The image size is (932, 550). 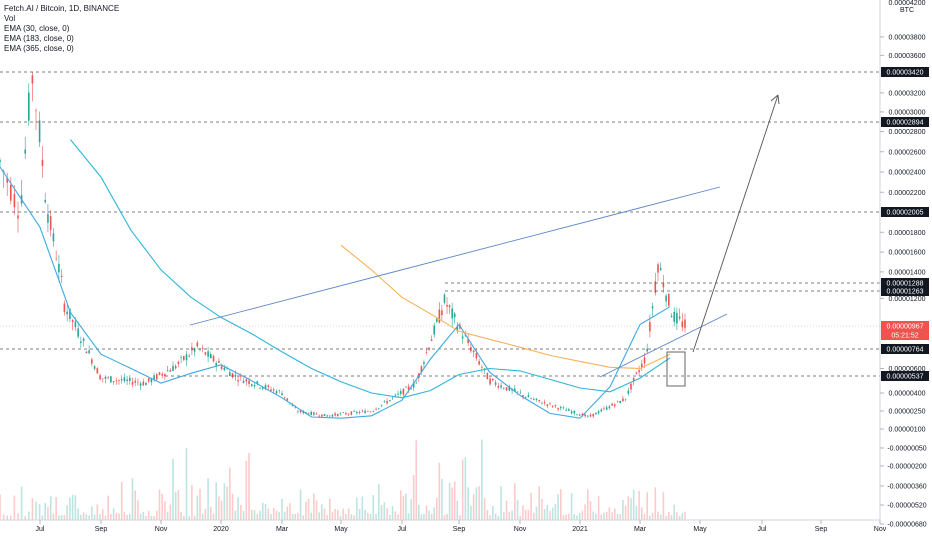 I want to click on legend-vol: Vol, so click(x=10, y=18).